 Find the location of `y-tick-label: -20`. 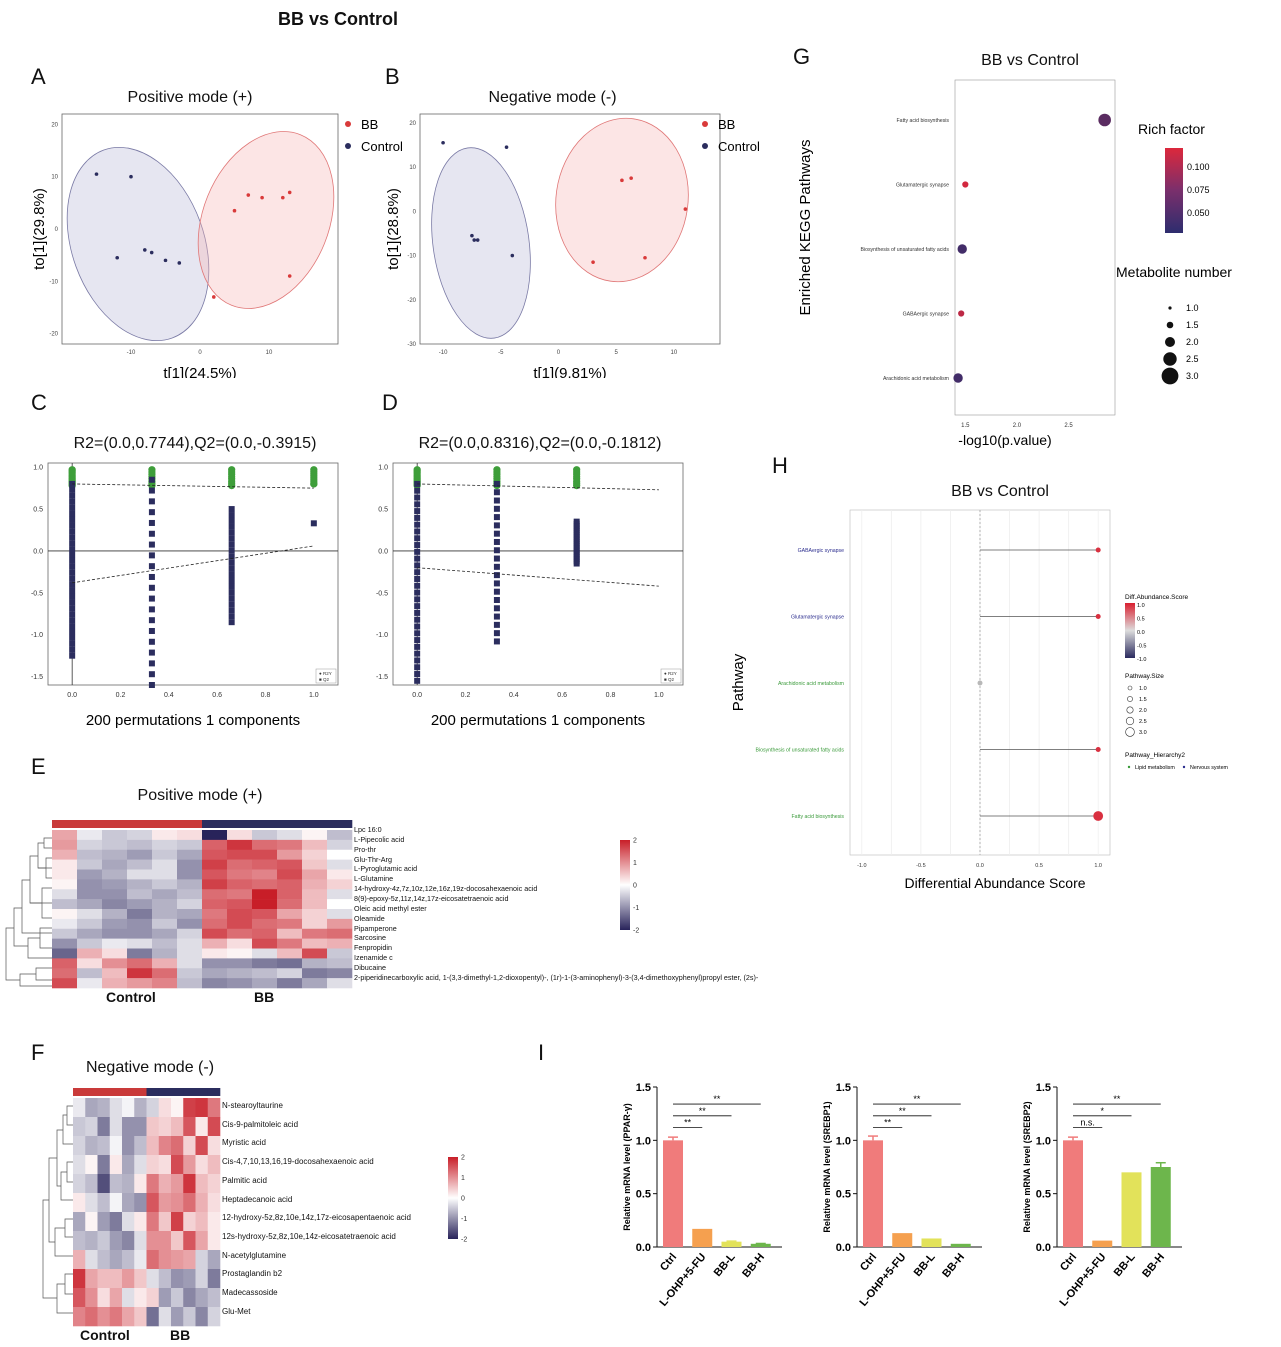

y-tick-label: -20 is located at coordinates (411, 301).